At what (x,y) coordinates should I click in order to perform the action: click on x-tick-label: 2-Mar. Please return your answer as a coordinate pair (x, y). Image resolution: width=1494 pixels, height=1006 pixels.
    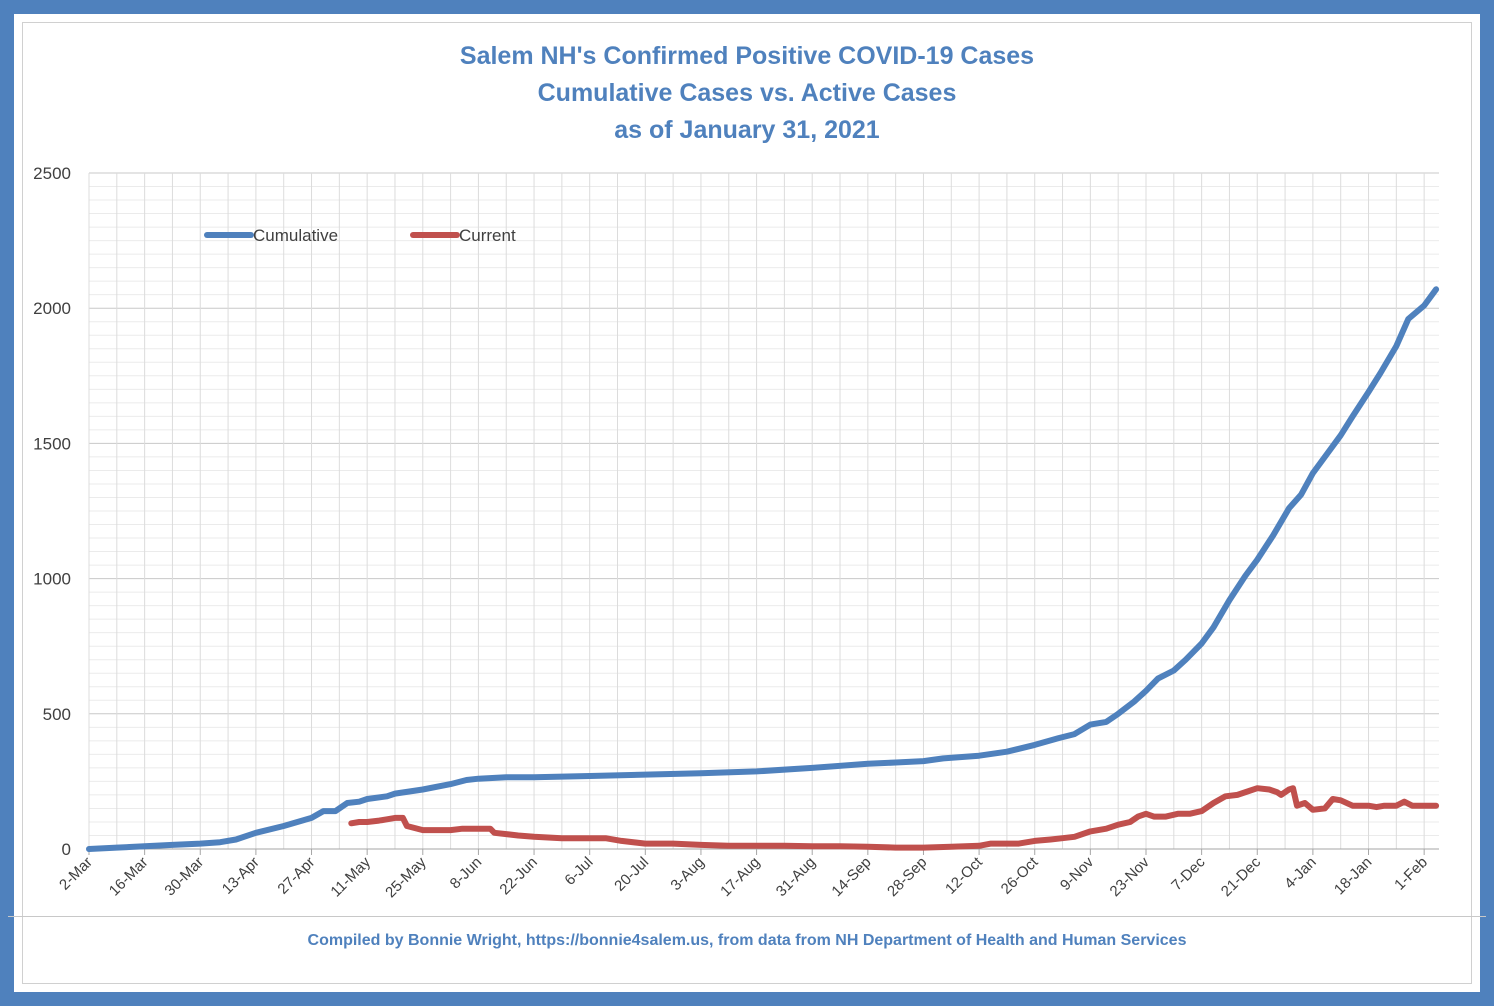
    Looking at the image, I should click on (76, 874).